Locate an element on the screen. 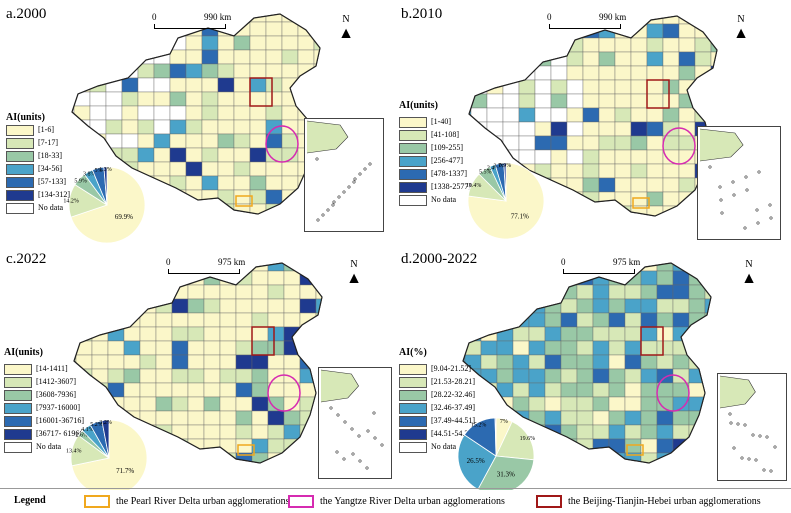  pie-label: 31.3% is located at coordinates (506, 474).